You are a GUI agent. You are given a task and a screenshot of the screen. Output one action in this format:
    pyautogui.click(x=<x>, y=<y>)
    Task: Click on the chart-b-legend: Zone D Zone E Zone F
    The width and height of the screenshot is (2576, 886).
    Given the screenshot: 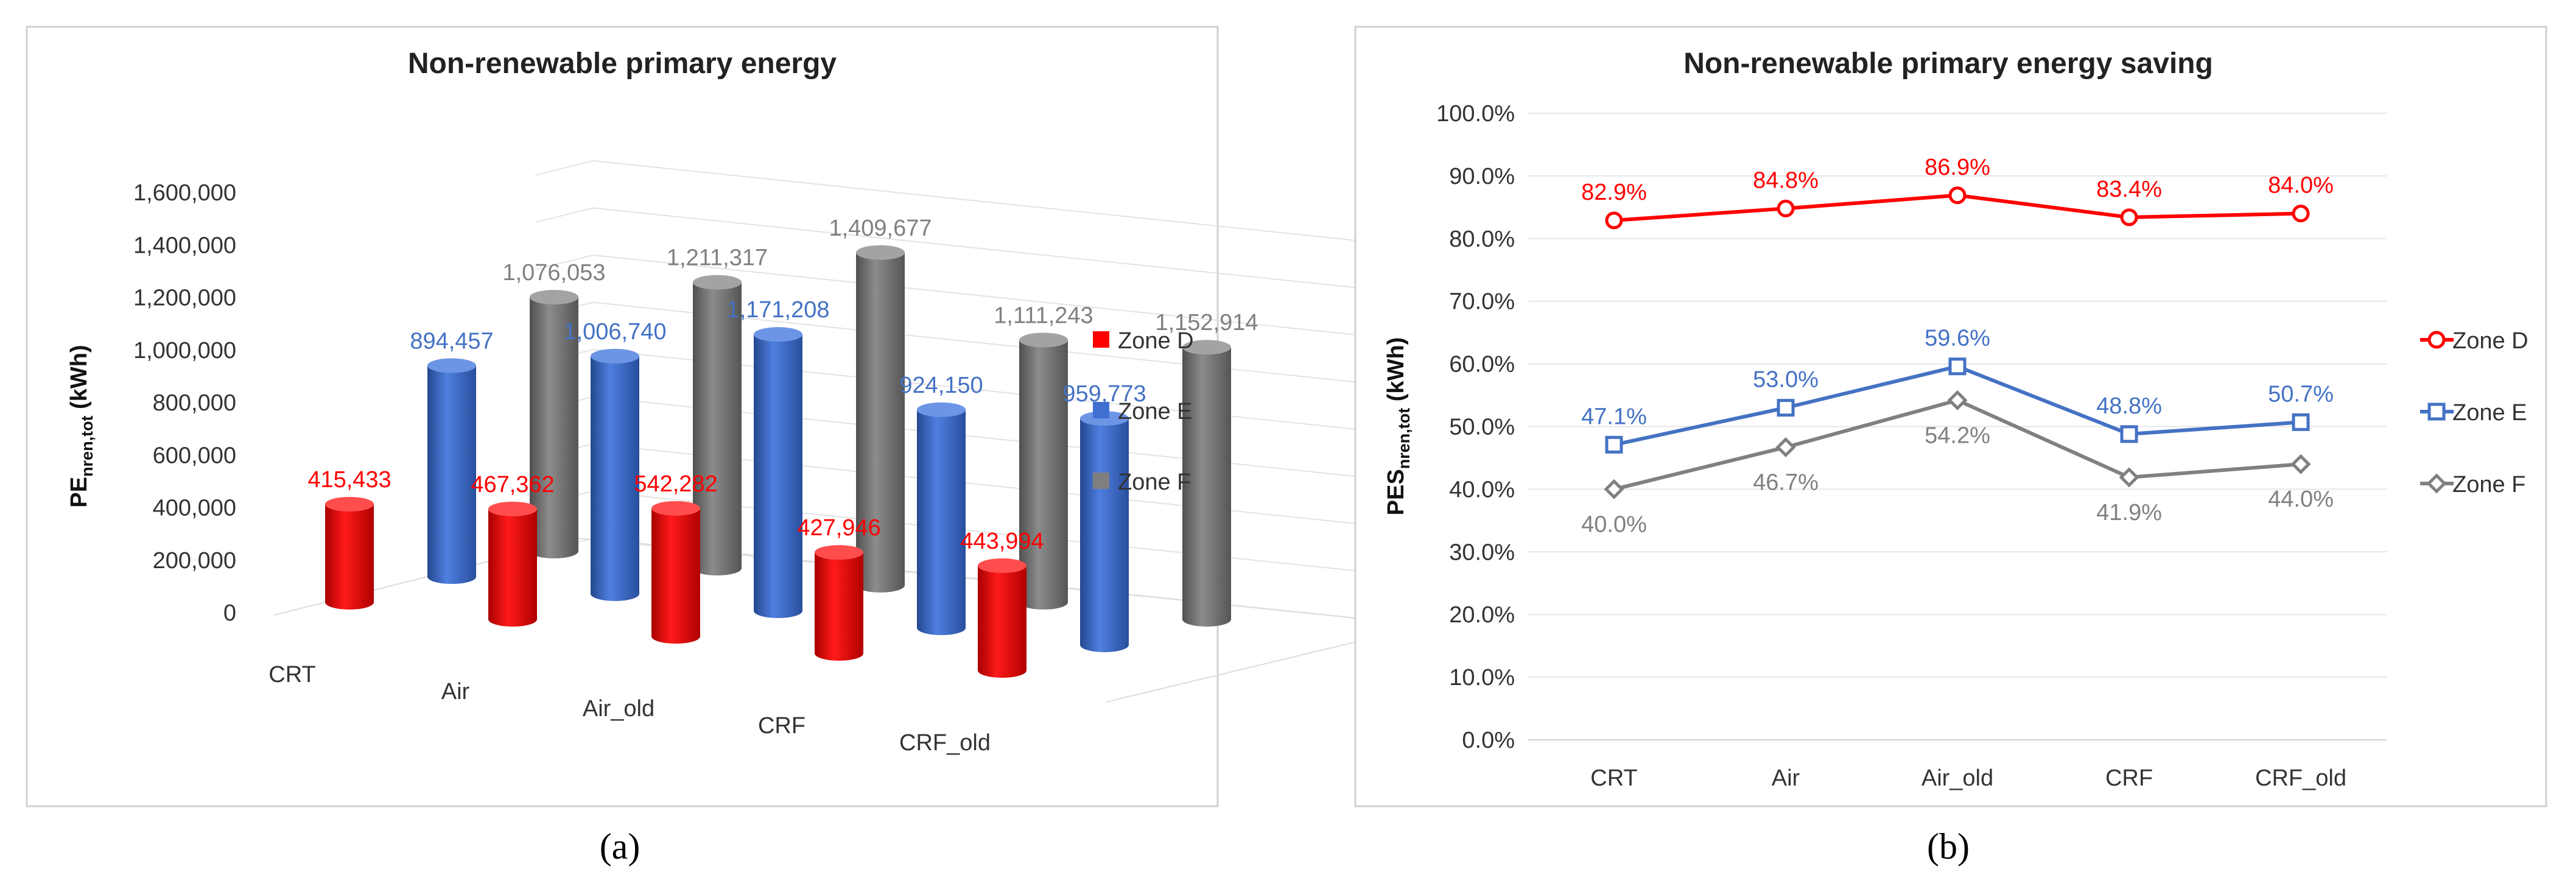 What is the action you would take?
    pyautogui.click(x=2474, y=412)
    